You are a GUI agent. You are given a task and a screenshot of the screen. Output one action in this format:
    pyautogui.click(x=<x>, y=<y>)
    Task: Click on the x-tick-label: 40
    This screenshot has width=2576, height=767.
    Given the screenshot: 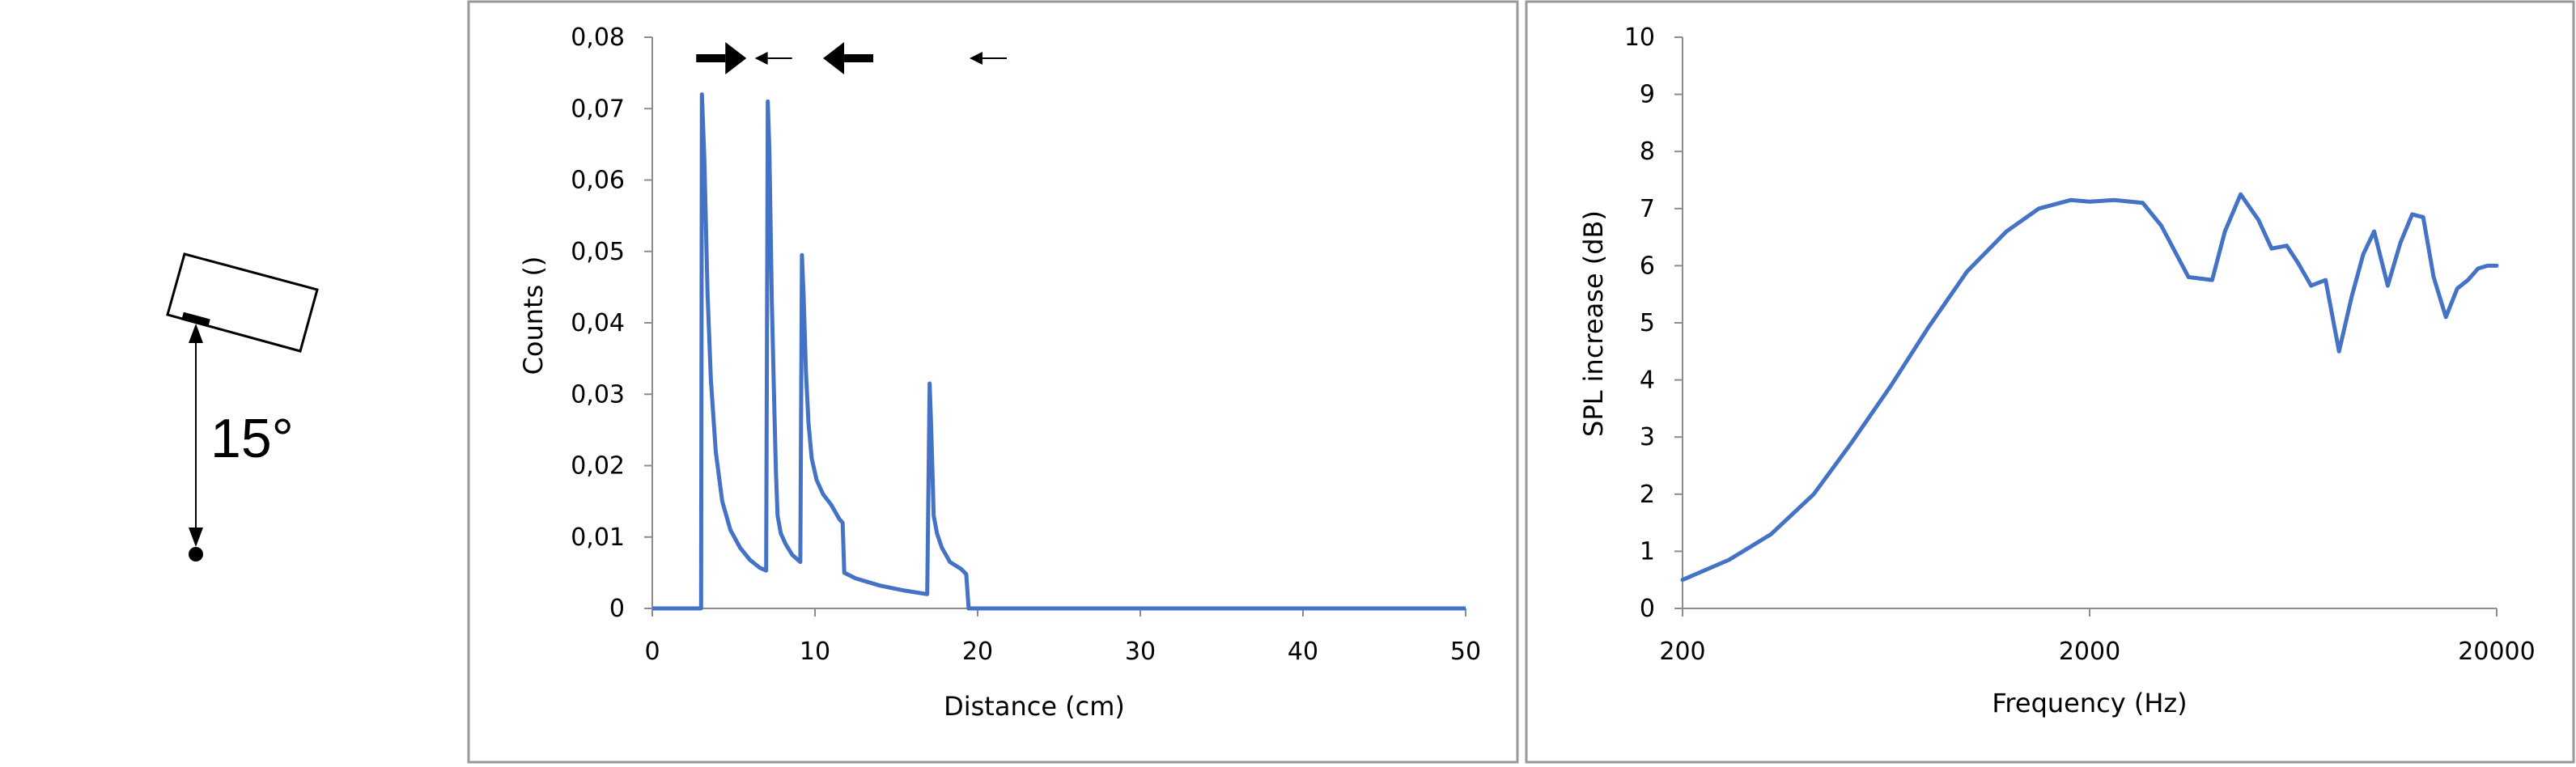 What is the action you would take?
    pyautogui.click(x=1303, y=652)
    